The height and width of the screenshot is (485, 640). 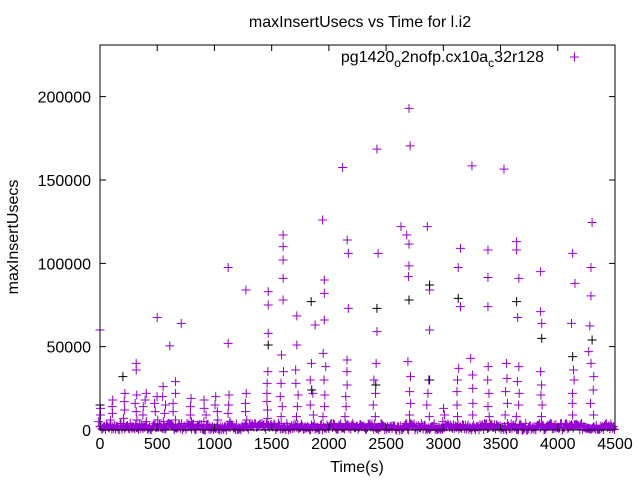 I want to click on legend: pg1420o2nofp.cx10ac32r128, so click(x=460, y=59).